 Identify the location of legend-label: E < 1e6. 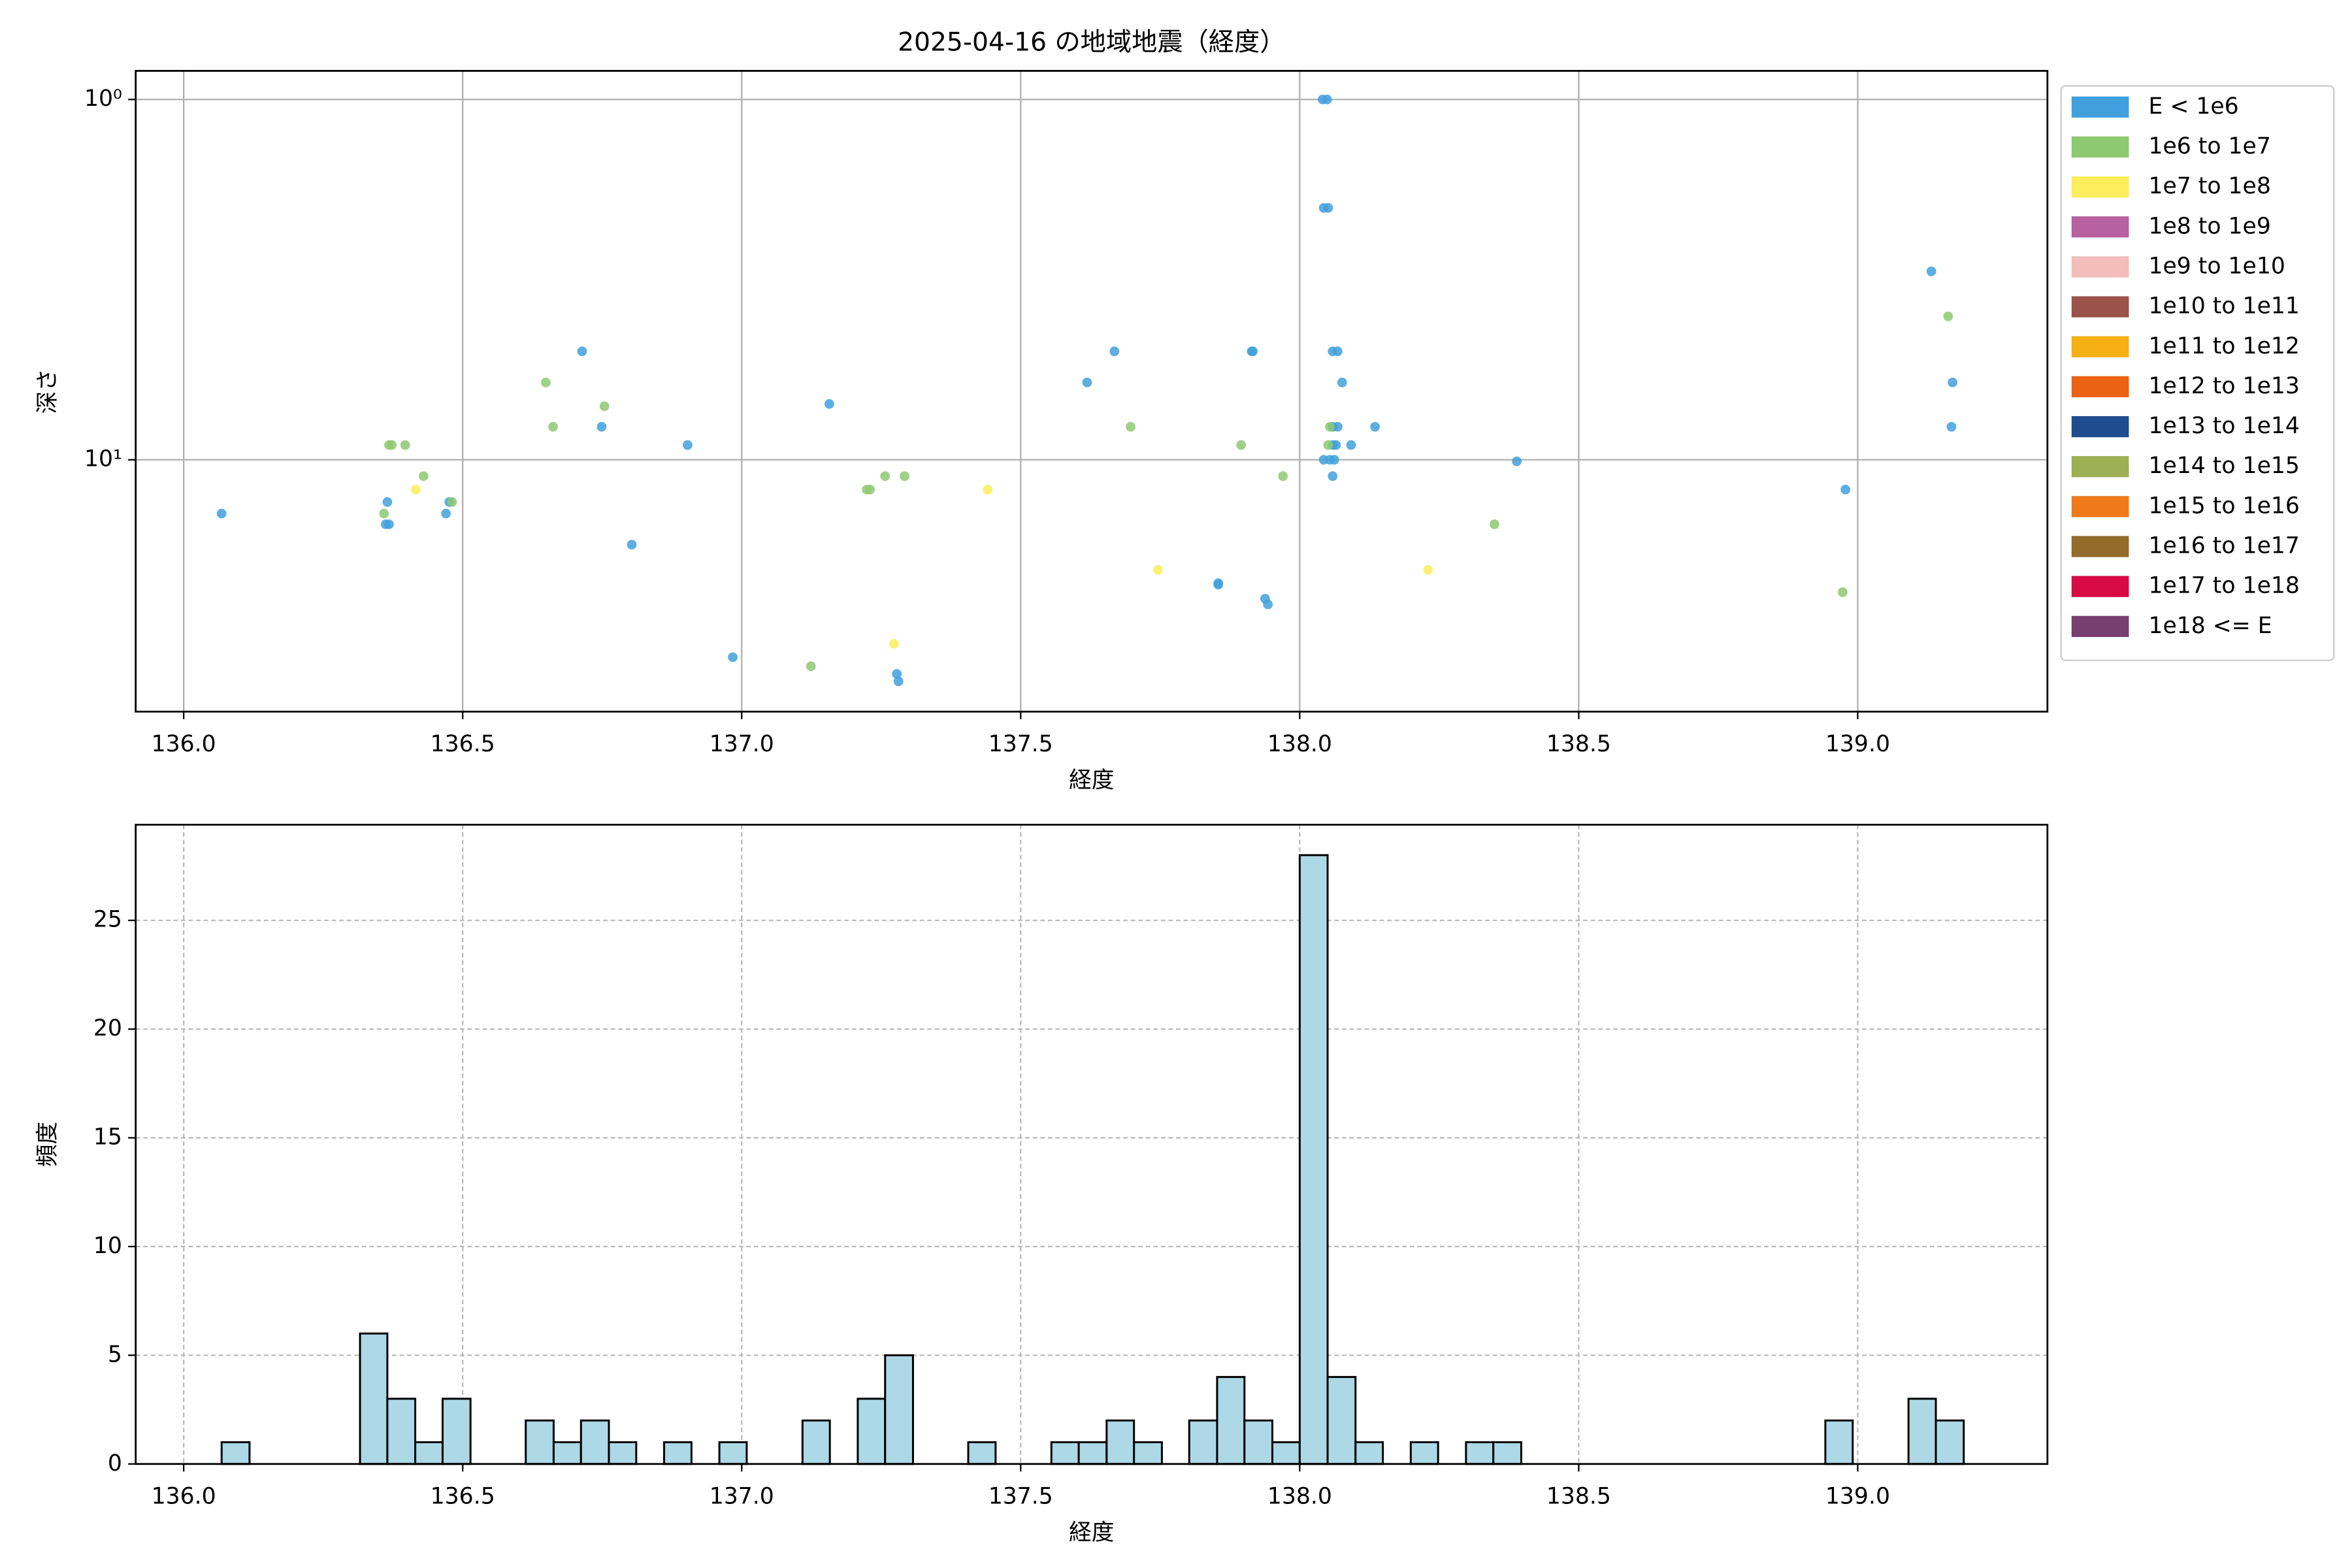
(2193, 106).